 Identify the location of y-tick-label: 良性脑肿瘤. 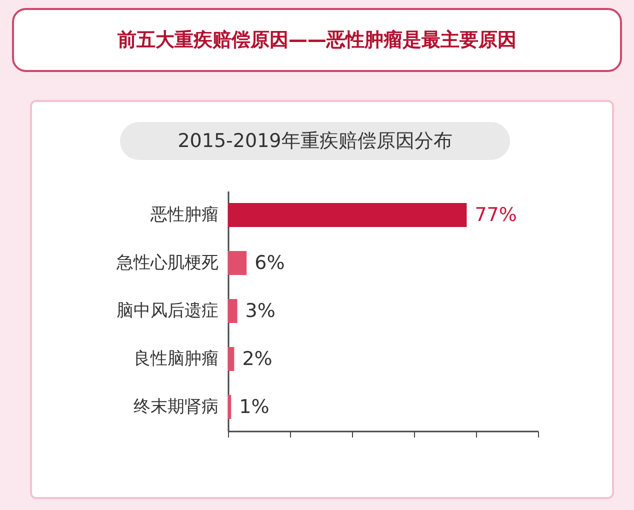
(176, 359).